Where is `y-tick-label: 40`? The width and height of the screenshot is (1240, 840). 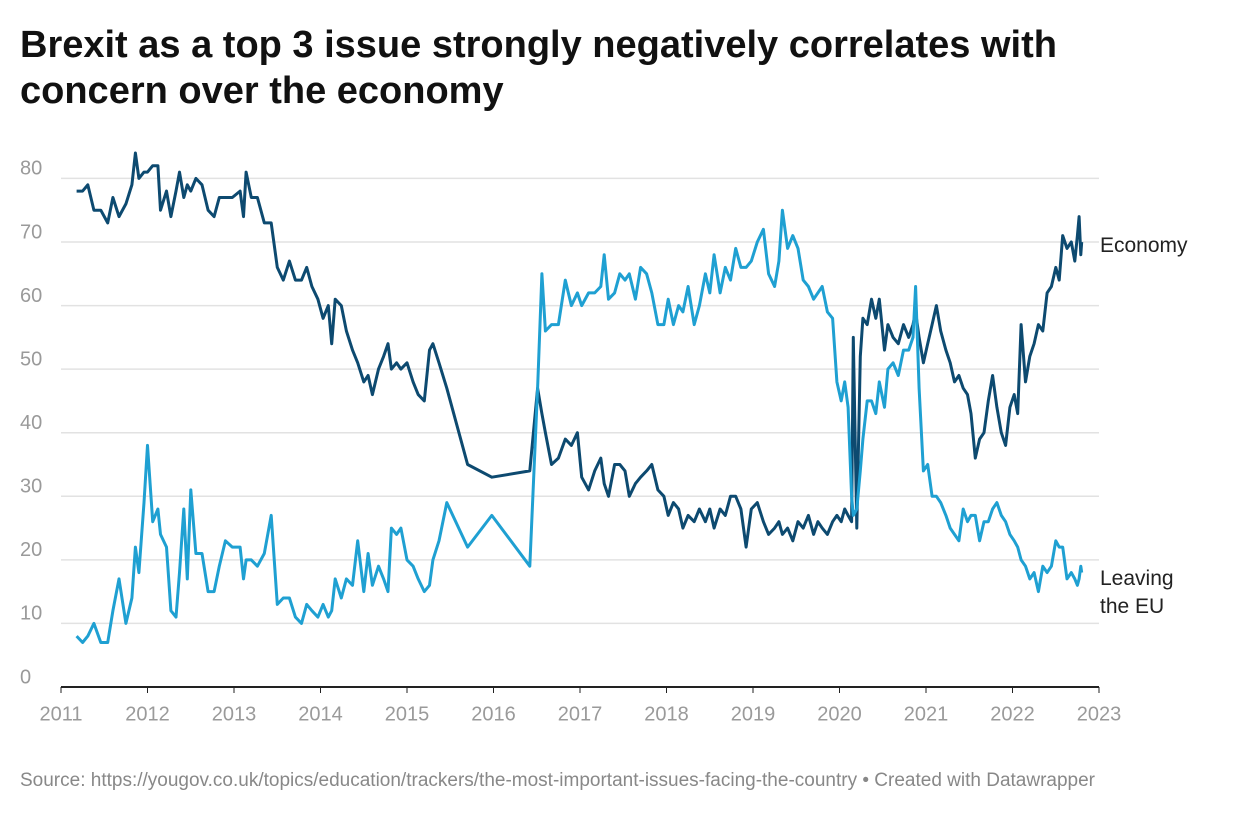
y-tick-label: 40 is located at coordinates (31, 423).